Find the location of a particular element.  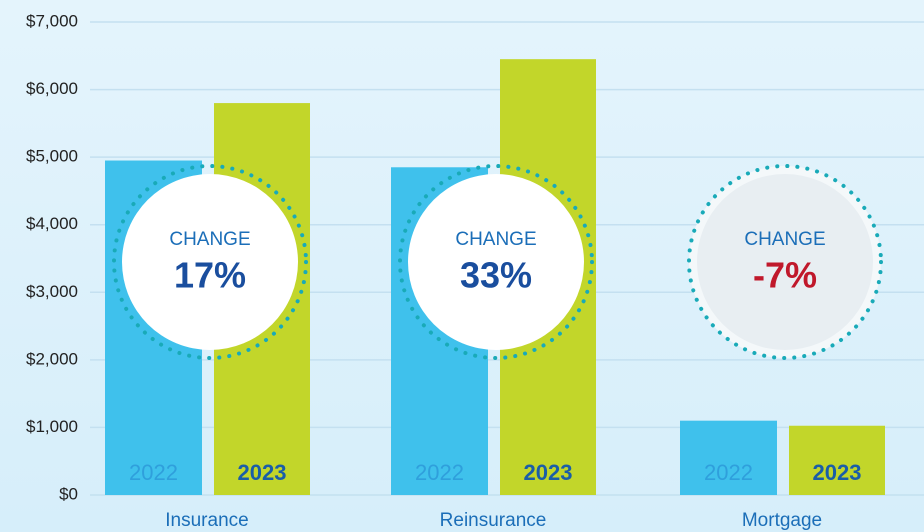

x-tick-label: Insurance is located at coordinates (206, 520).